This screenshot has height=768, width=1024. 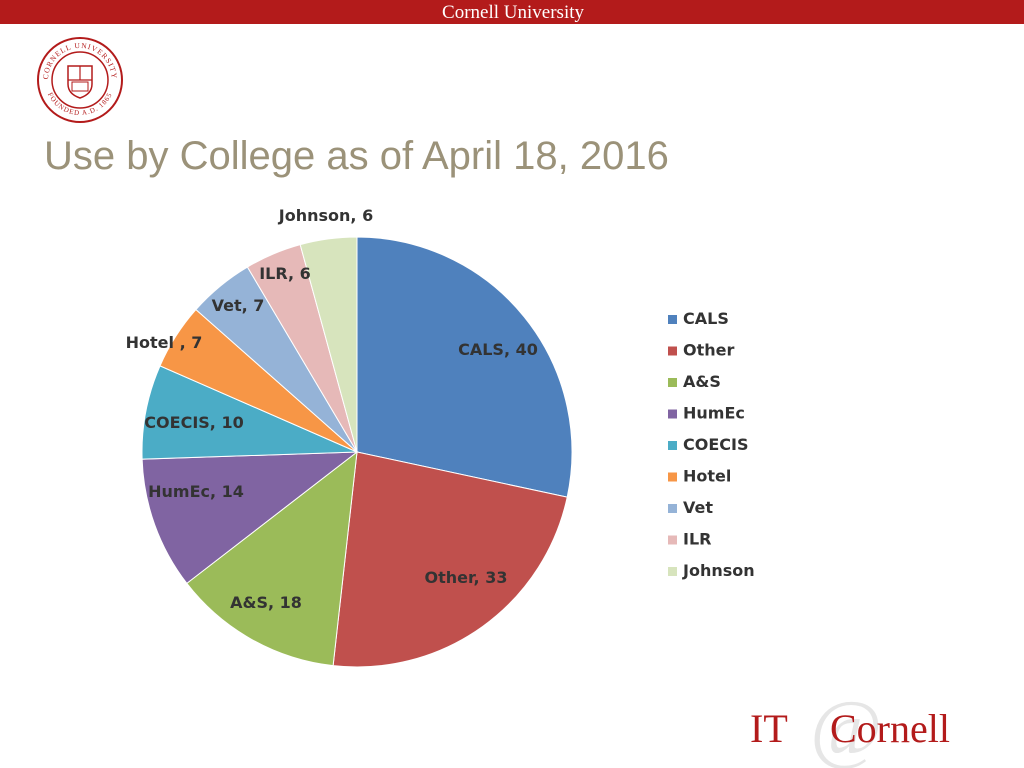 What do you see at coordinates (450, 559) in the screenshot?
I see `pie-slice-other` at bounding box center [450, 559].